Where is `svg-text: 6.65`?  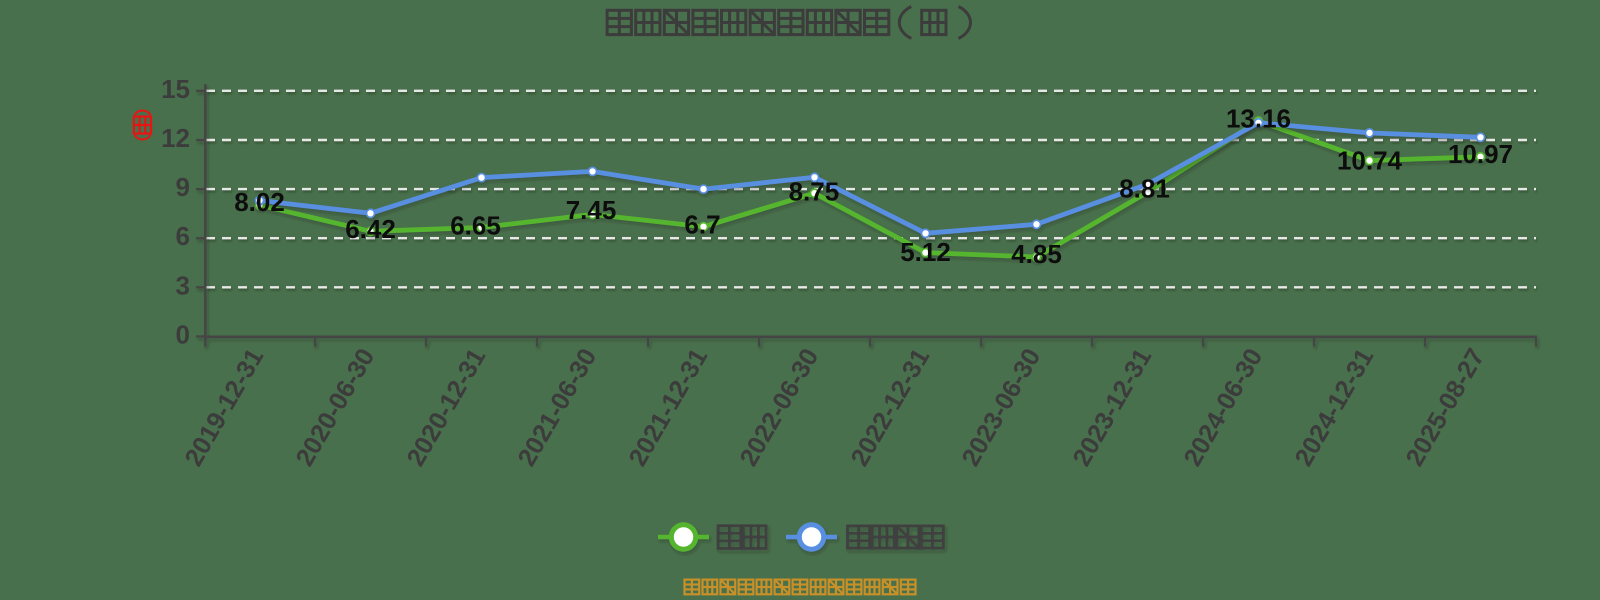 svg-text: 6.65 is located at coordinates (475, 225).